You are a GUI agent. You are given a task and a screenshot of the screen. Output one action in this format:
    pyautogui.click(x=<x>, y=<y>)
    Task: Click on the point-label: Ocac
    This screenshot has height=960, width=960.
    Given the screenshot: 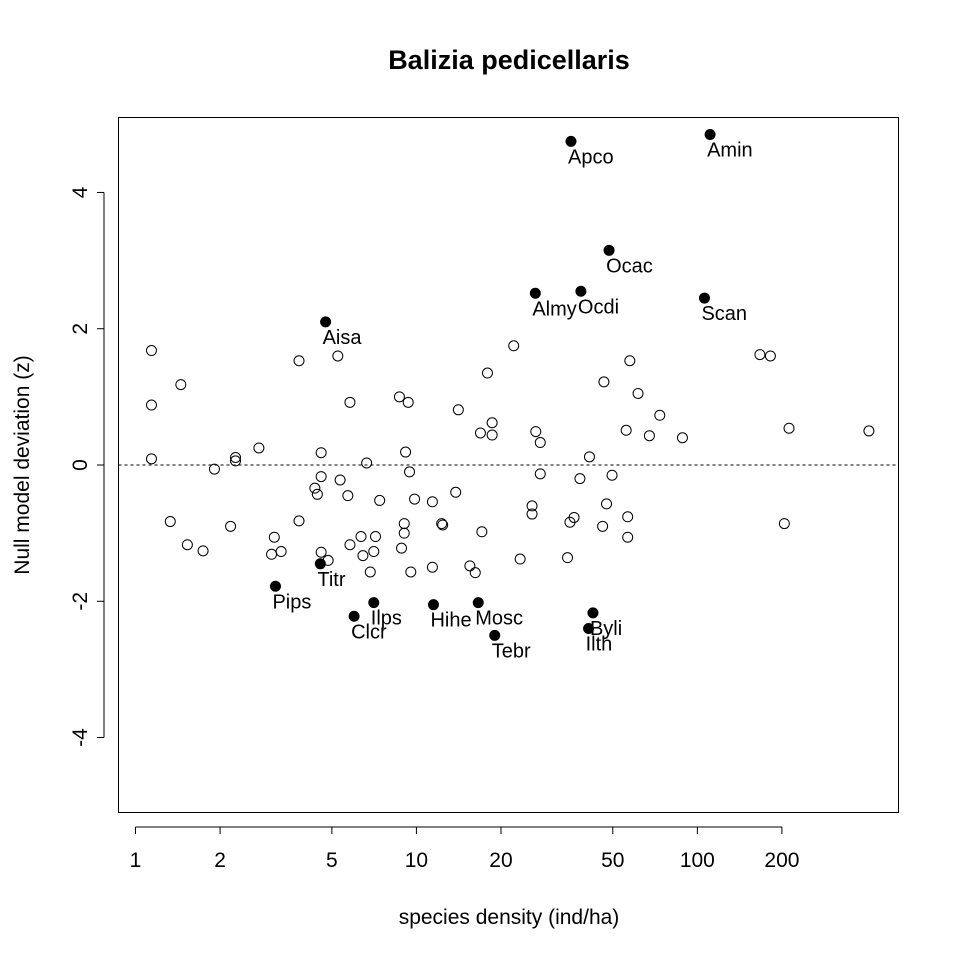 What is the action you would take?
    pyautogui.click(x=629, y=266)
    